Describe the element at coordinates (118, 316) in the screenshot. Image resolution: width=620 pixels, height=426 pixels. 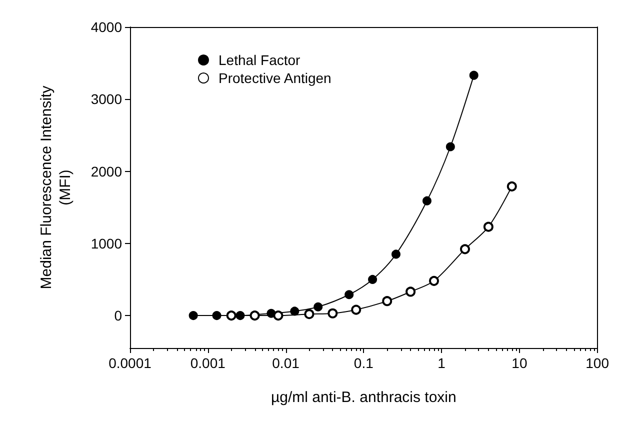
I see `y-tick-label: 0` at that location.